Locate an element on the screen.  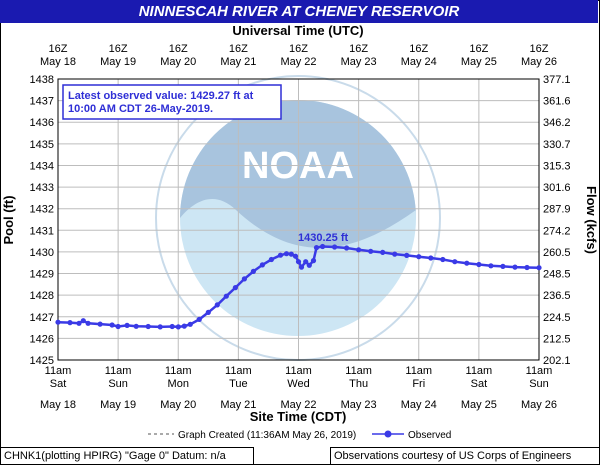
y-left-tick-label: 1436 is located at coordinates (42, 123).